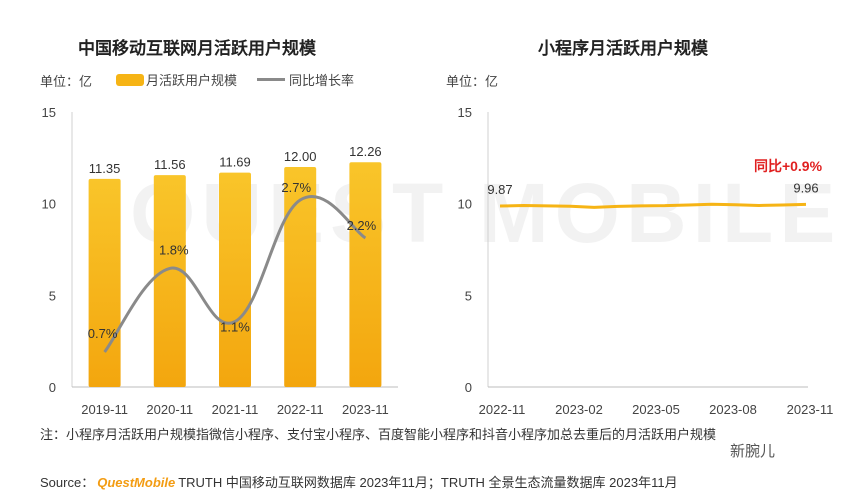 The height and width of the screenshot is (503, 843). What do you see at coordinates (623, 48) in the screenshot?
I see `right-chart-title: 小程序月活跃用户规模` at bounding box center [623, 48].